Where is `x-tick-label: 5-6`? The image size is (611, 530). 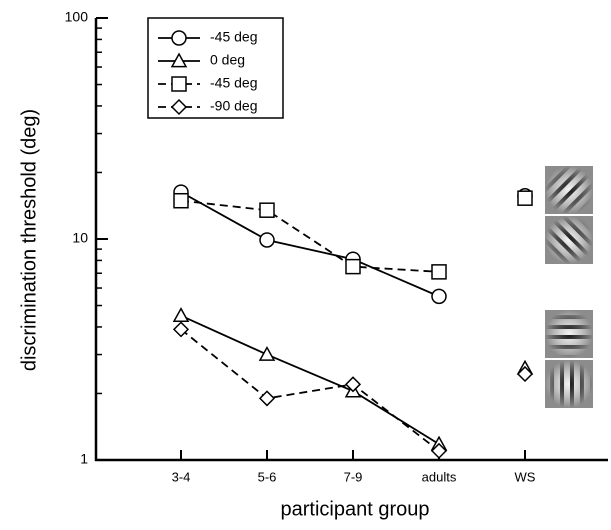 x-tick-label: 5-6 is located at coordinates (267, 476).